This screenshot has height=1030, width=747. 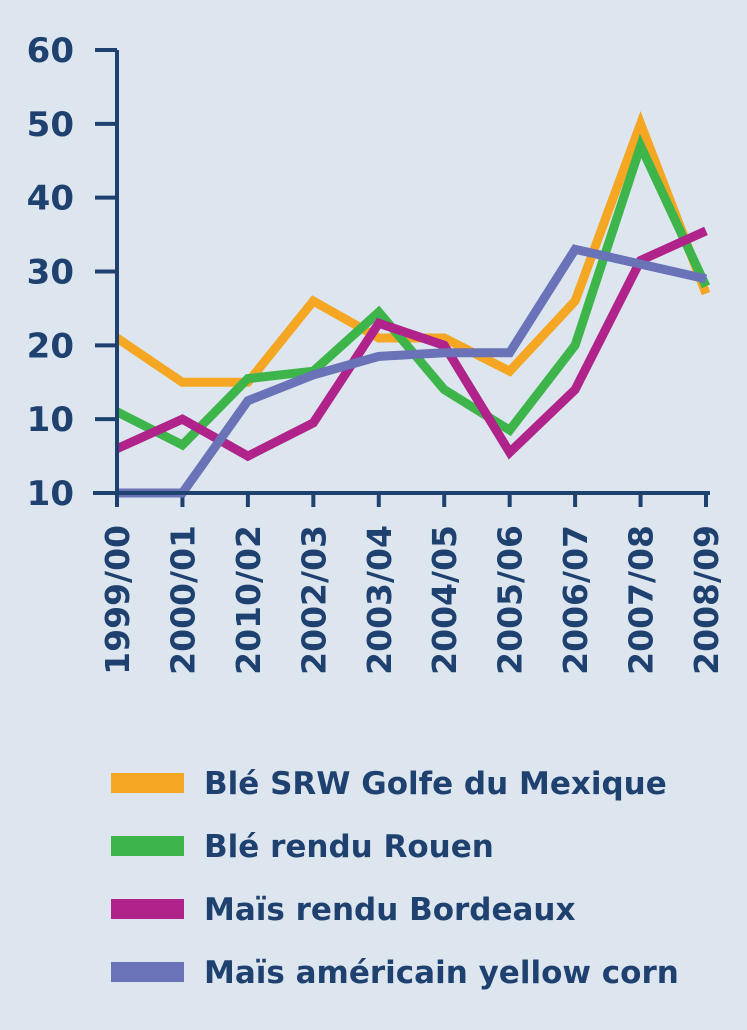 I want to click on legend-item: Blé SRW Golfe du Mexique, so click(x=389, y=784).